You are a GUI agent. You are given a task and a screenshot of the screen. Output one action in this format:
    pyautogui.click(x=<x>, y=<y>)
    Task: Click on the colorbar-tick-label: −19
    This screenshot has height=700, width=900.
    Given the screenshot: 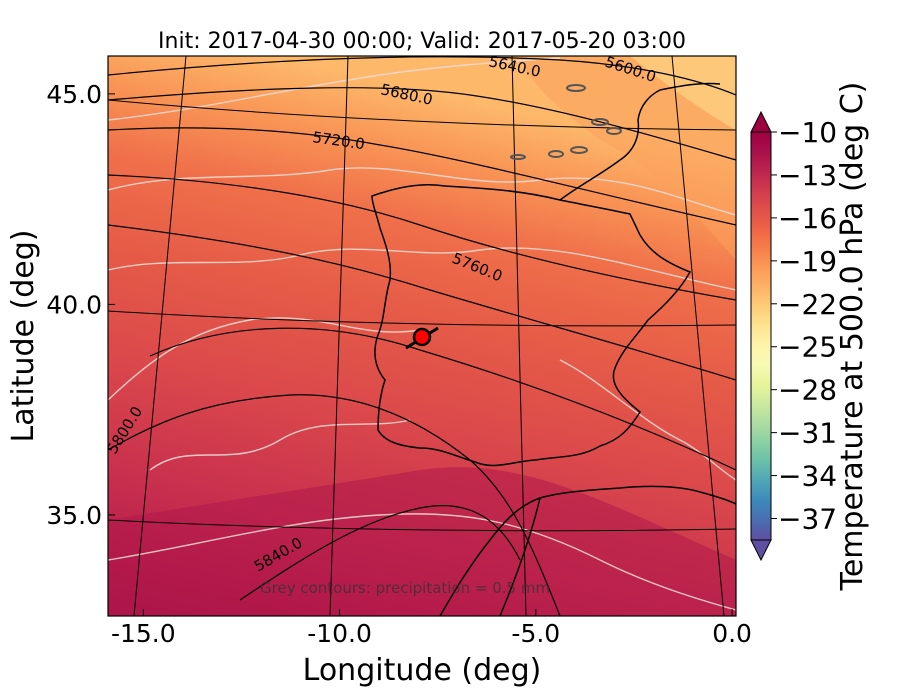 What is the action you would take?
    pyautogui.click(x=807, y=261)
    